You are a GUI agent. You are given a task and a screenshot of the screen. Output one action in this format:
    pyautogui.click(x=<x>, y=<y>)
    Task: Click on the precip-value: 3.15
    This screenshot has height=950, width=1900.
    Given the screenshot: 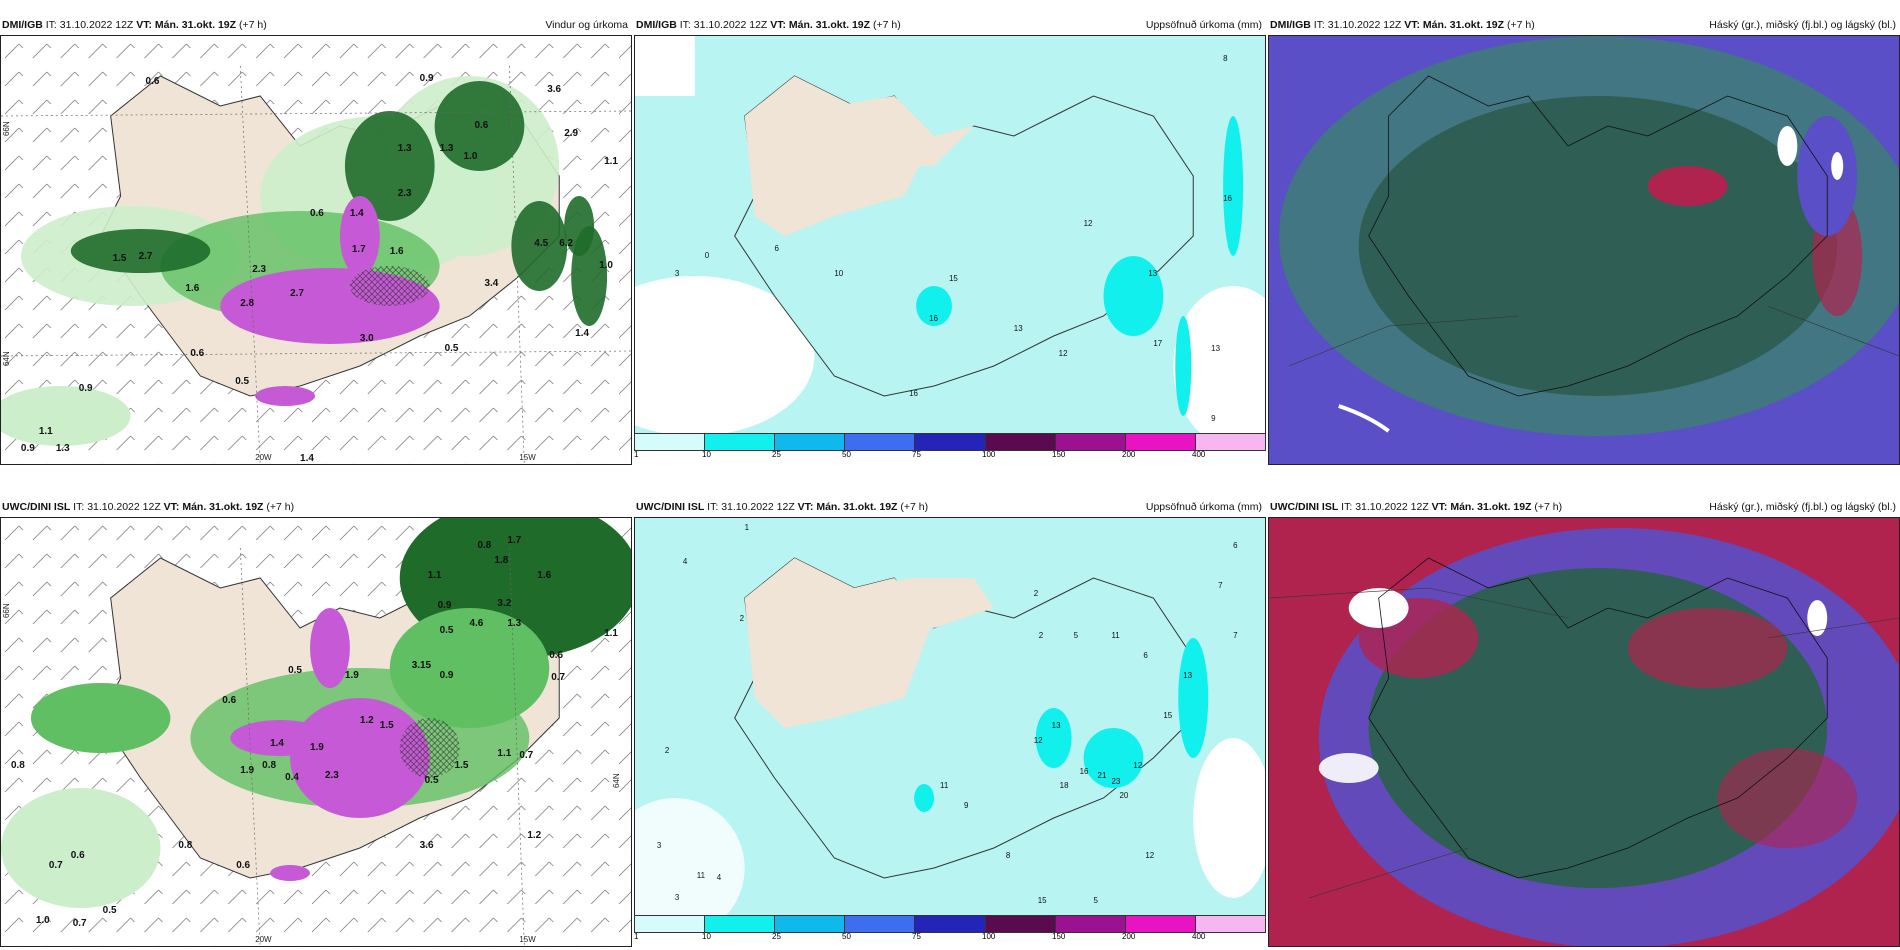 What is the action you would take?
    pyautogui.click(x=422, y=665)
    